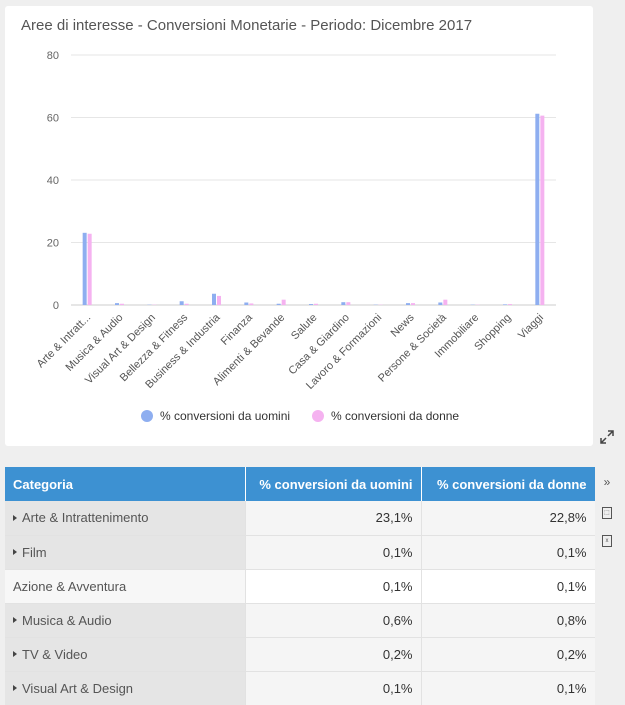  I want to click on column-header-uomini: % conversioni da uomini, so click(333, 484).